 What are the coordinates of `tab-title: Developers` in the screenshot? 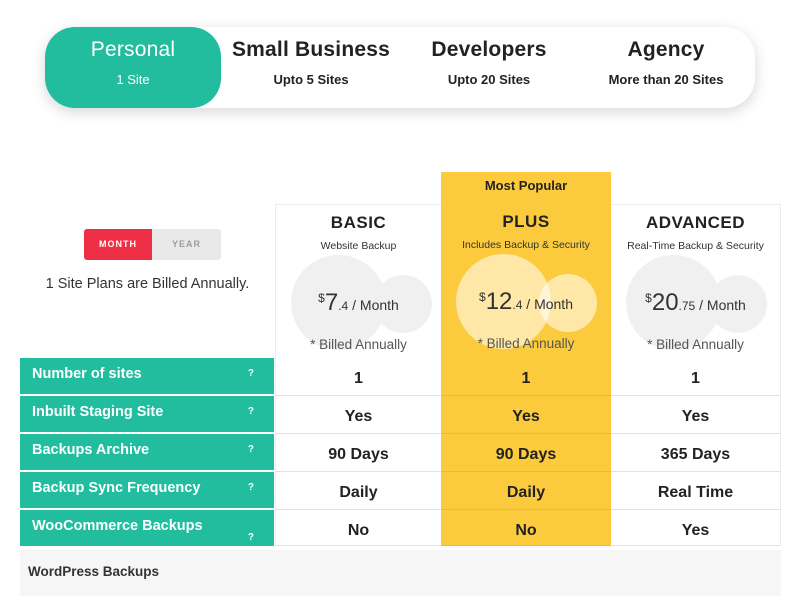 It's located at (489, 49).